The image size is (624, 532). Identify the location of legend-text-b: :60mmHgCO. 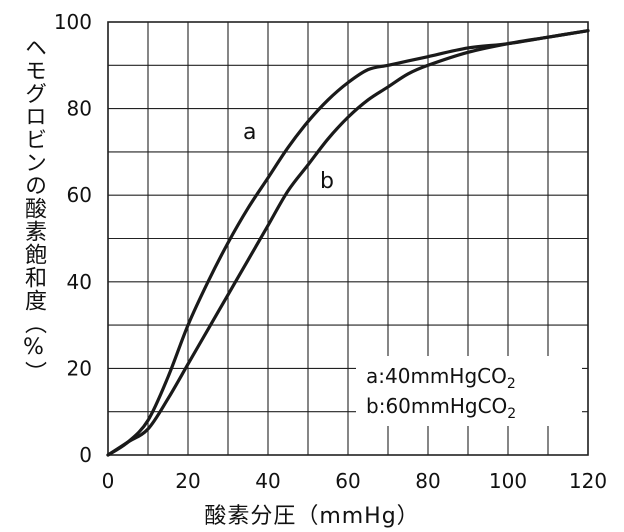
(443, 406).